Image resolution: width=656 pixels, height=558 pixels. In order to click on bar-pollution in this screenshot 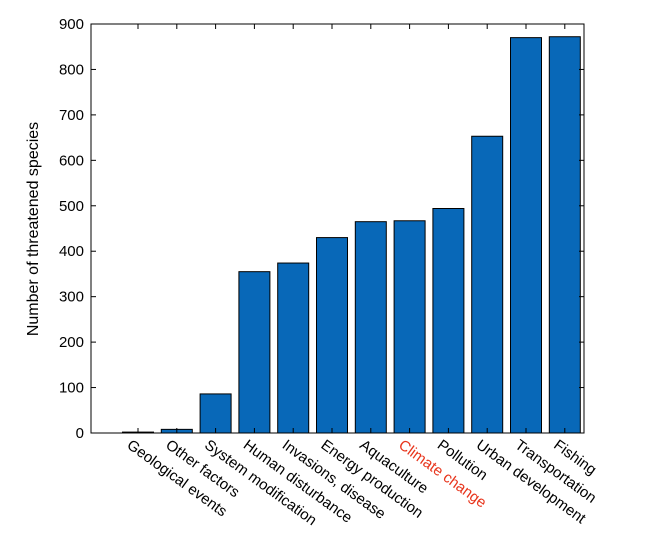, I will do `click(448, 321)`.